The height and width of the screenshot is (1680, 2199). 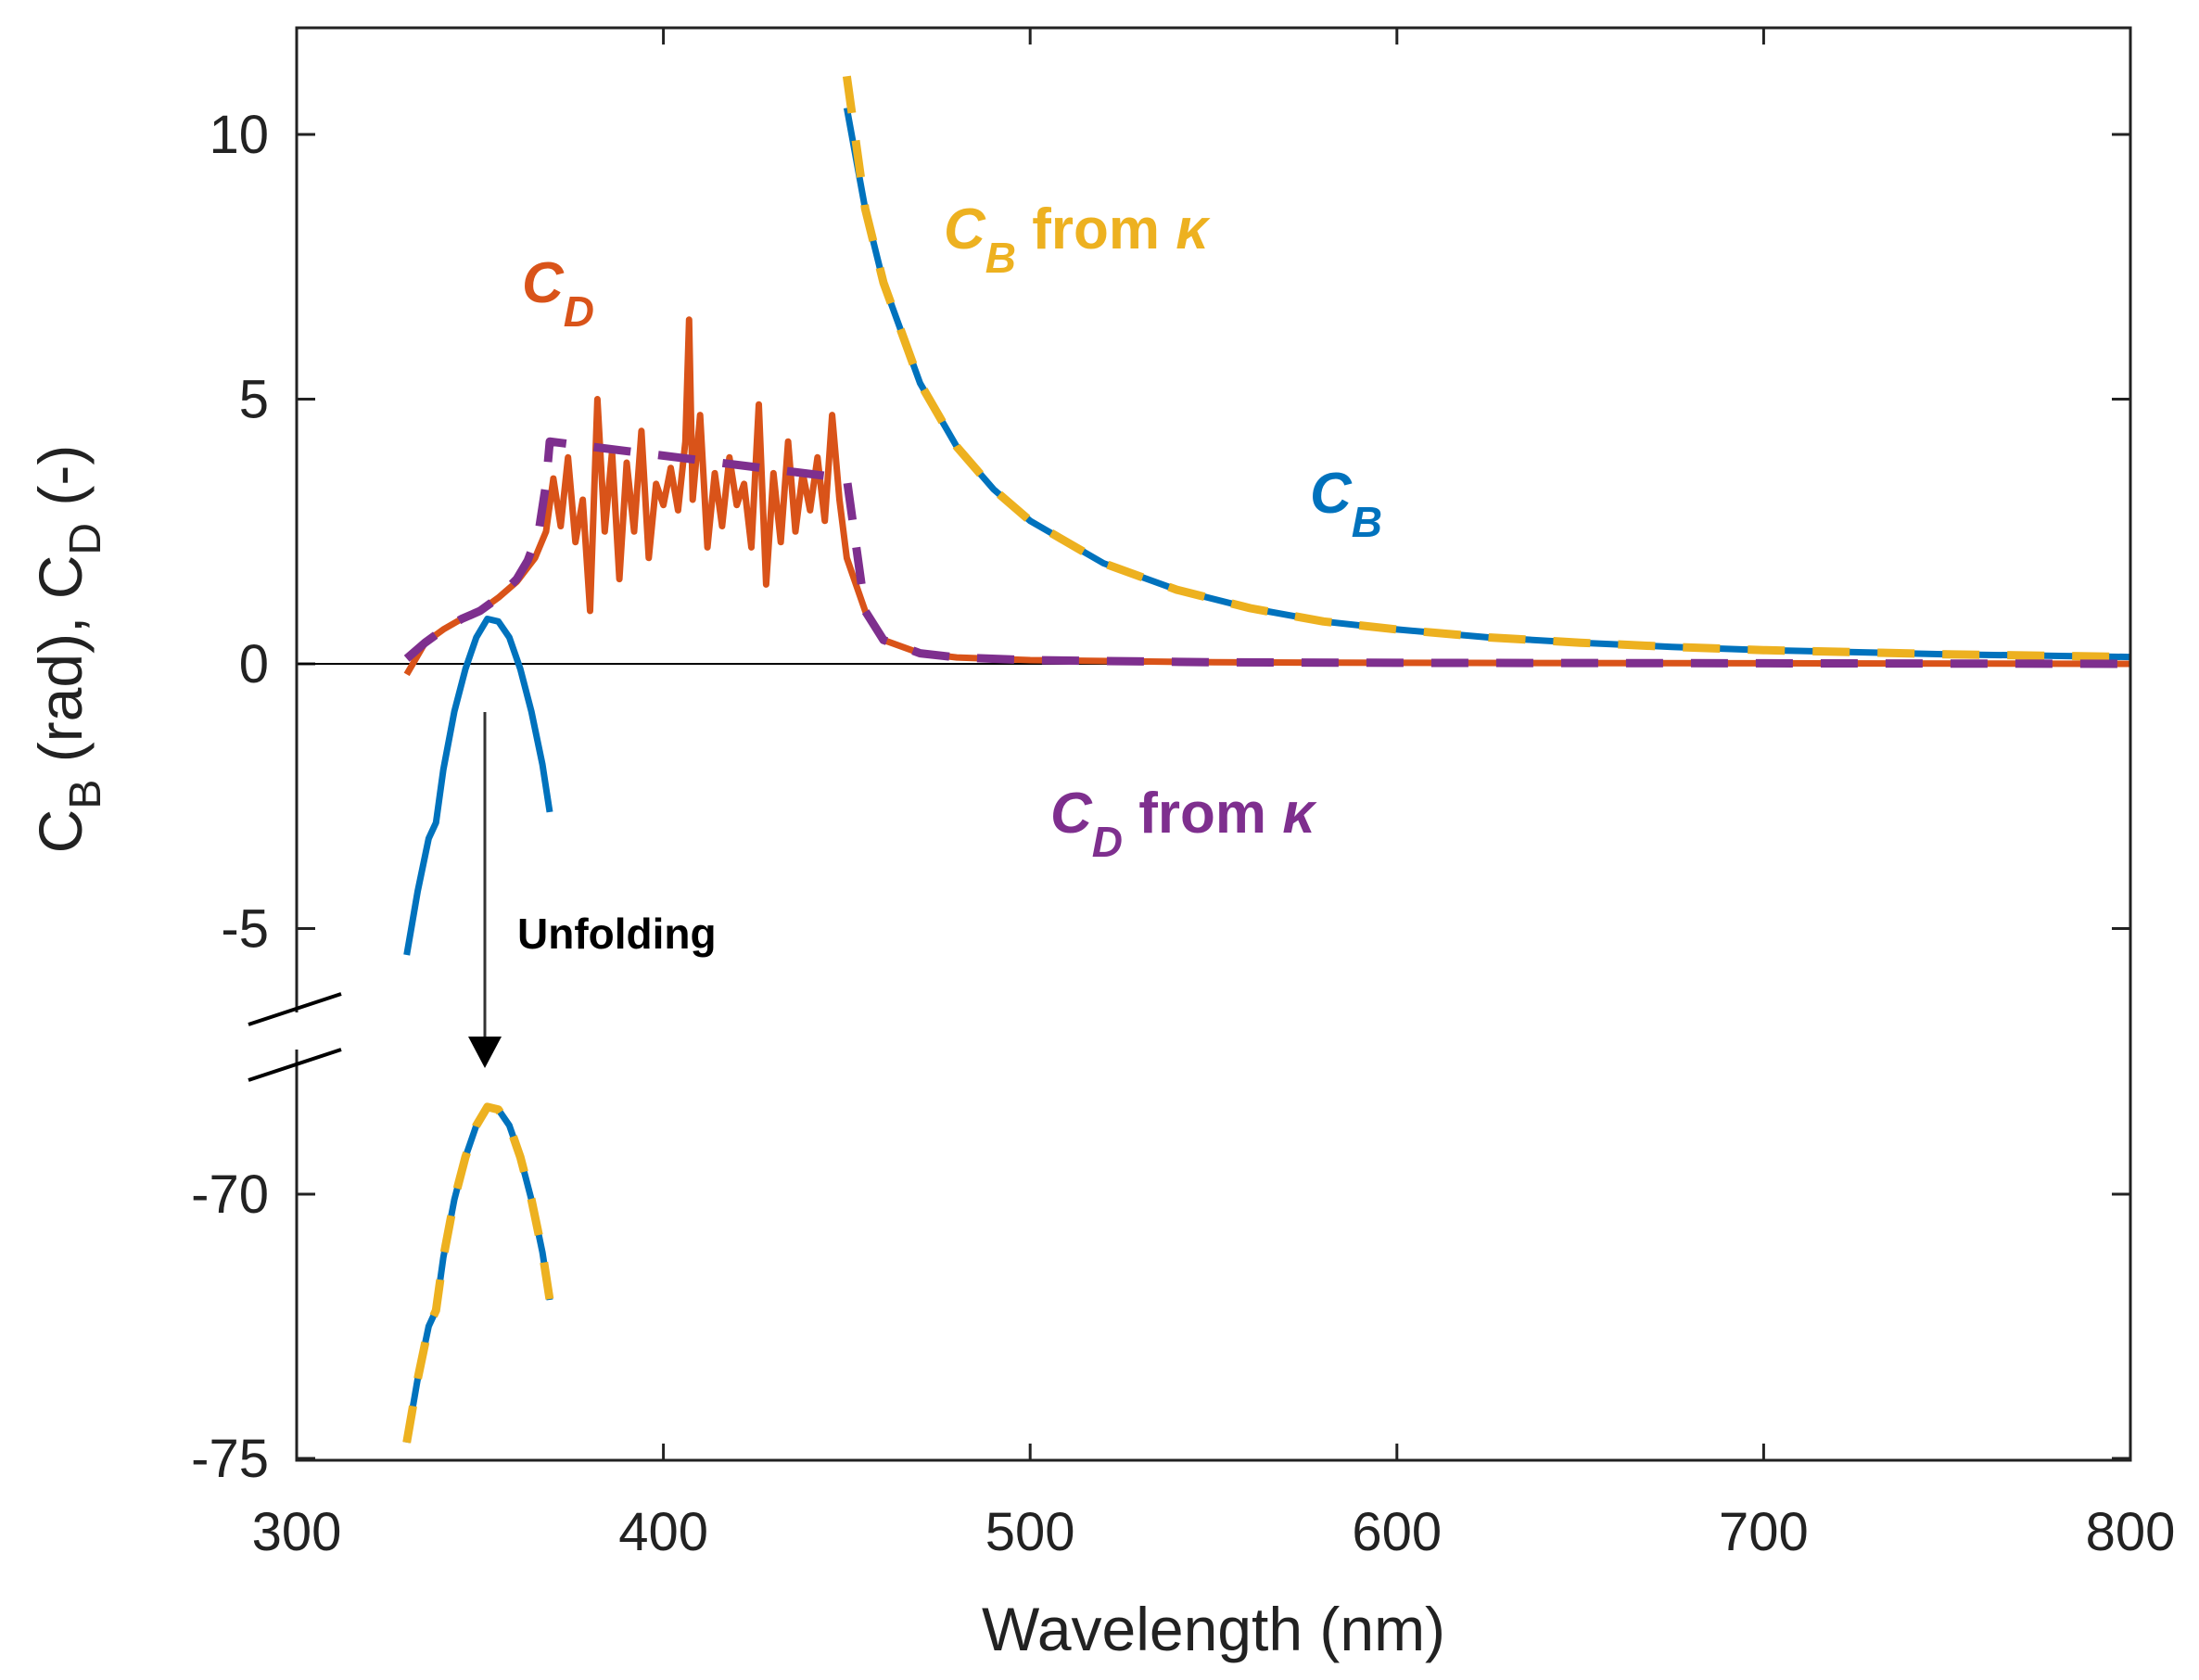 I want to click on y-axis-label: CB (rad), CD (-), so click(x=68, y=649).